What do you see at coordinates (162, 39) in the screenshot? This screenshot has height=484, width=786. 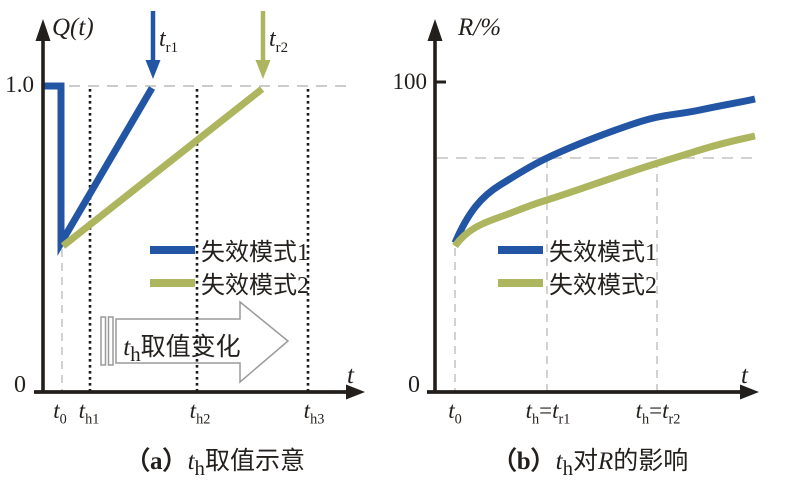 I see `tr1-label-base: t` at bounding box center [162, 39].